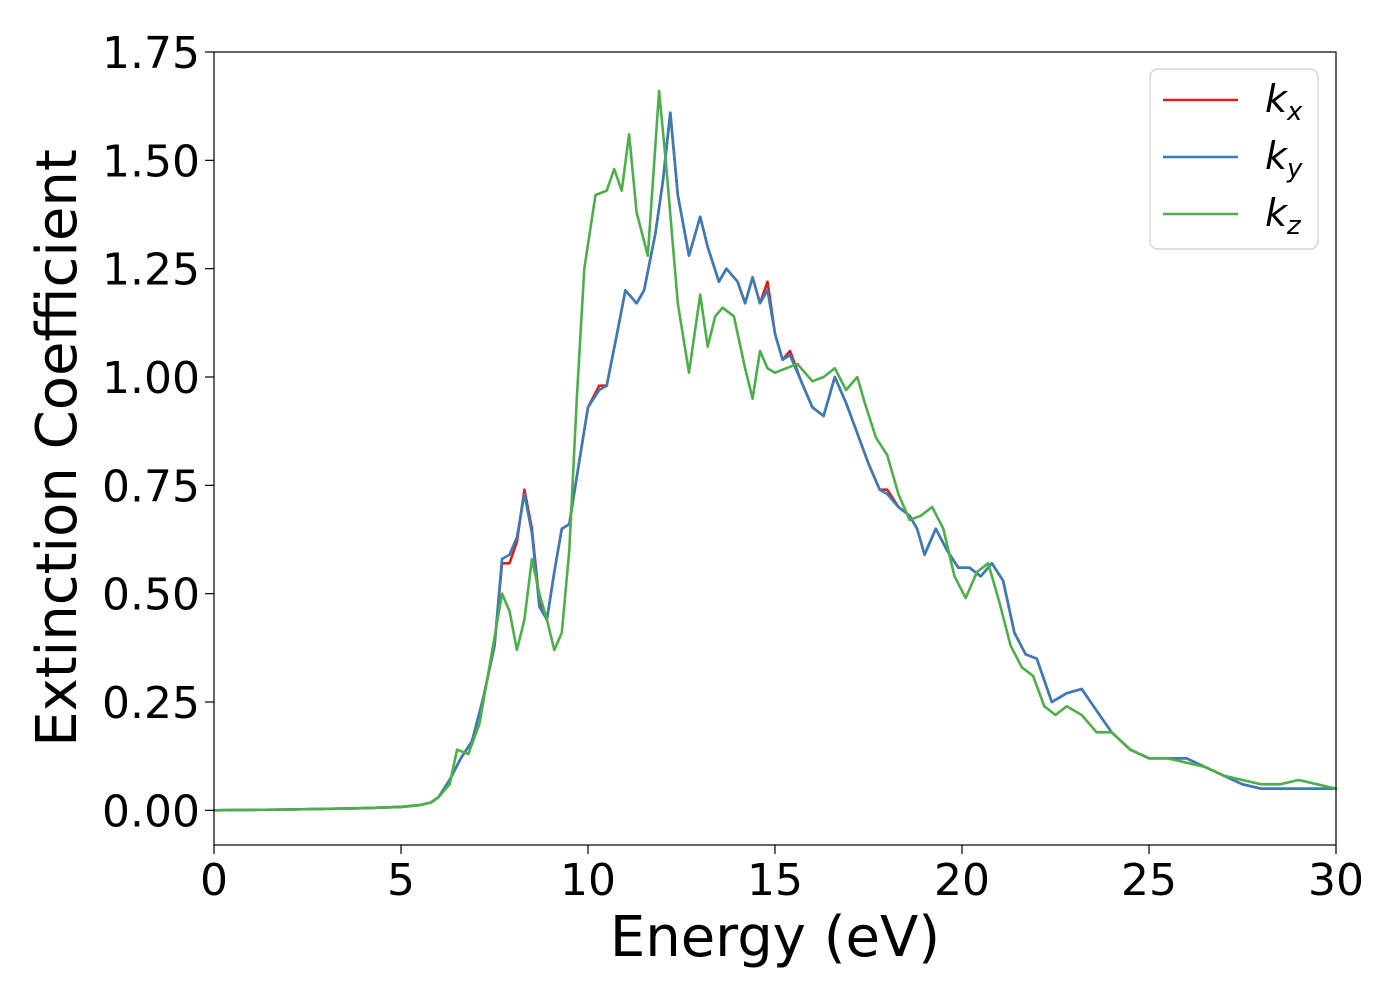 Image resolution: width=1400 pixels, height=1000 pixels. What do you see at coordinates (151, 811) in the screenshot?
I see `y-tick-label: 0.00` at bounding box center [151, 811].